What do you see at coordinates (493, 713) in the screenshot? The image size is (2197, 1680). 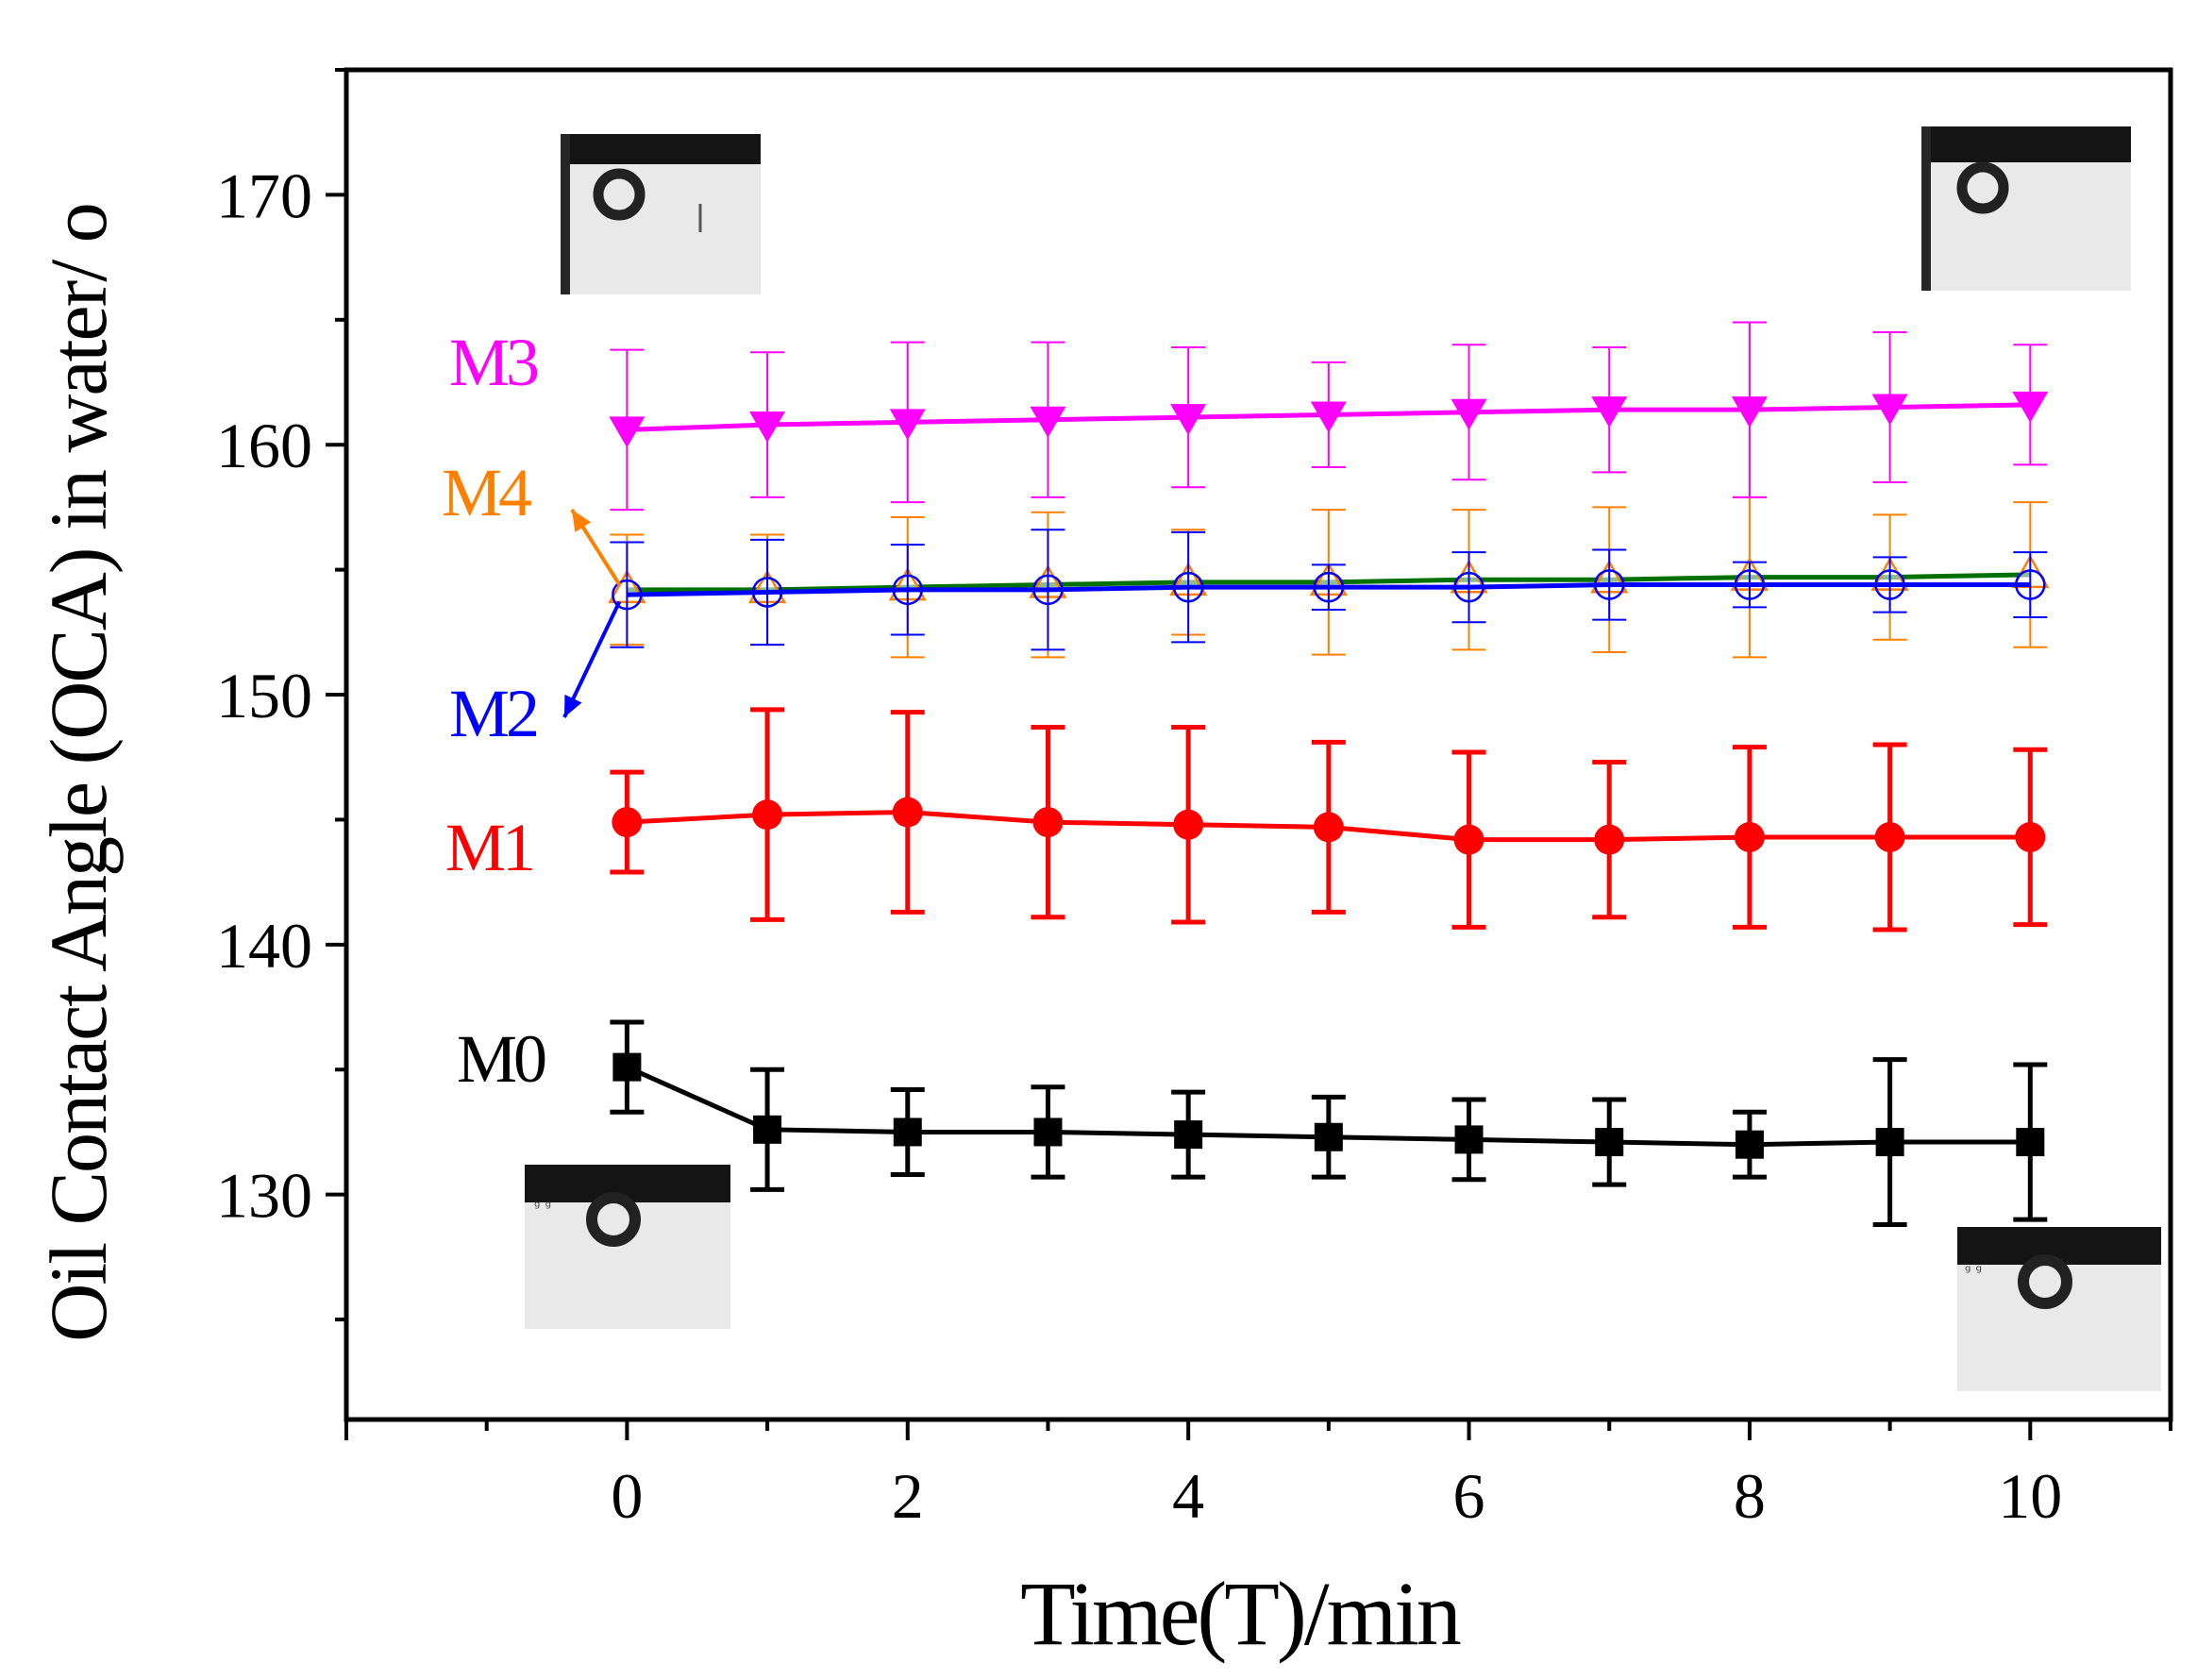 I see `series-label-m2: M2` at bounding box center [493, 713].